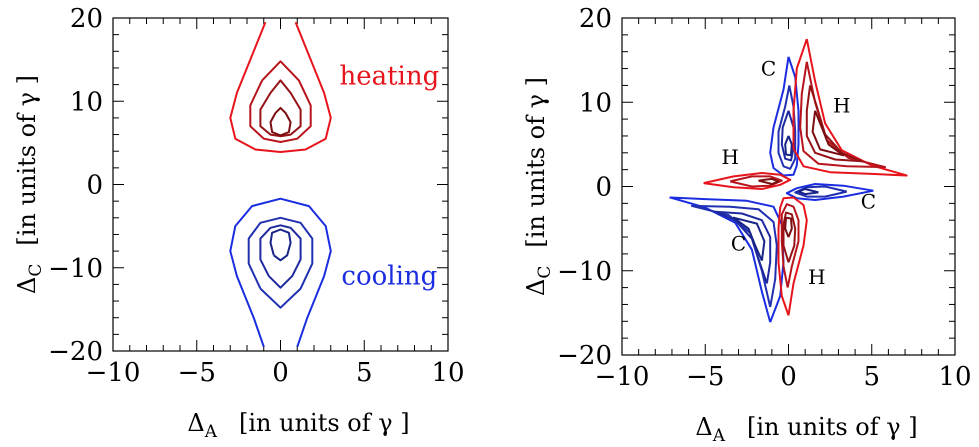  Describe the element at coordinates (389, 77) in the screenshot. I see `annotation-heating: heating` at that location.